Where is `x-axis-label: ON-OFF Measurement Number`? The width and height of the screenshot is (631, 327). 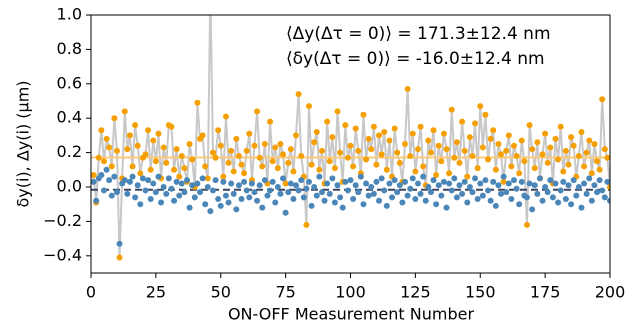
x-axis-label: ON-OFF Measurement Number is located at coordinates (351, 314).